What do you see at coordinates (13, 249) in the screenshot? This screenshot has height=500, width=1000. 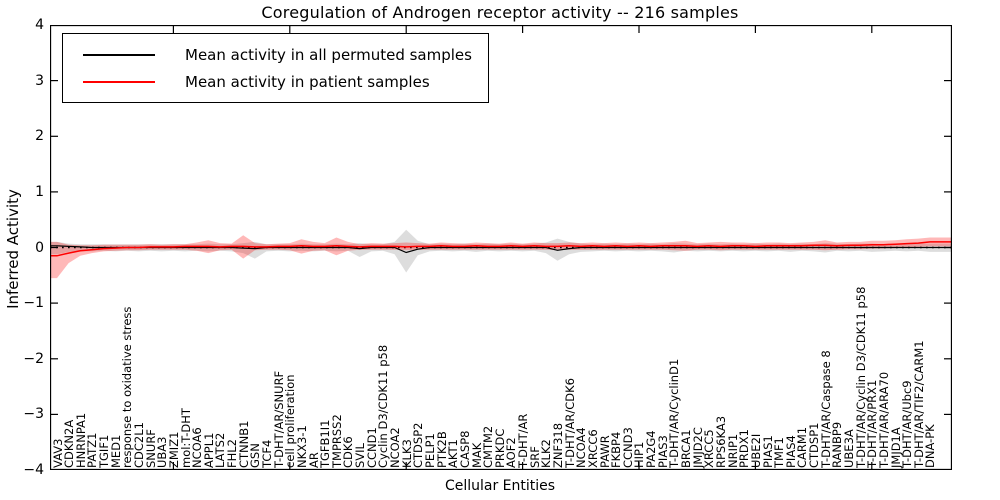 I see `y-axis-title: Inferred Activity` at bounding box center [13, 249].